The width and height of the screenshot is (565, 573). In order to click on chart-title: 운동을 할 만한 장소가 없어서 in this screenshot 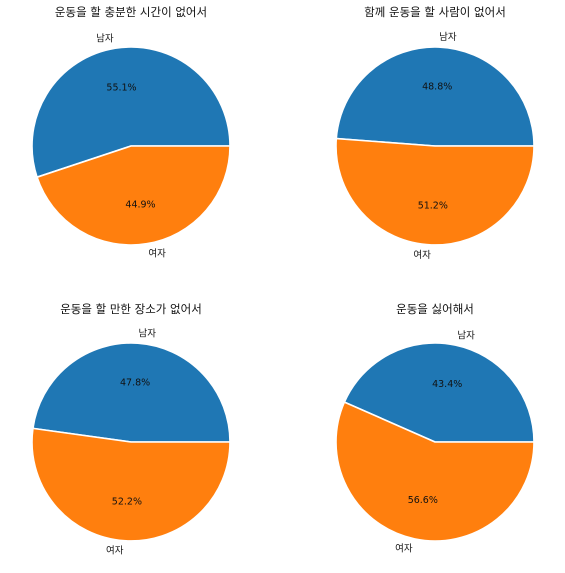, I will do `click(131, 309)`.